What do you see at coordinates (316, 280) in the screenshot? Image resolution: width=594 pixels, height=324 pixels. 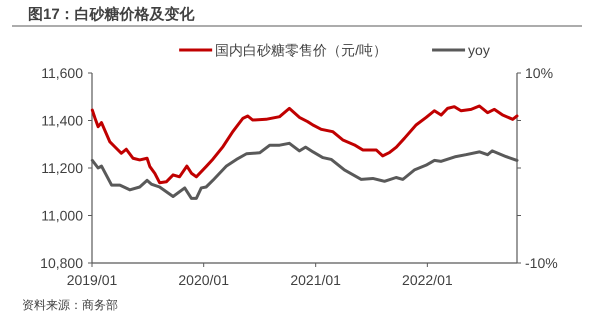 I see `x-tick-label: 2021/01` at bounding box center [316, 280].